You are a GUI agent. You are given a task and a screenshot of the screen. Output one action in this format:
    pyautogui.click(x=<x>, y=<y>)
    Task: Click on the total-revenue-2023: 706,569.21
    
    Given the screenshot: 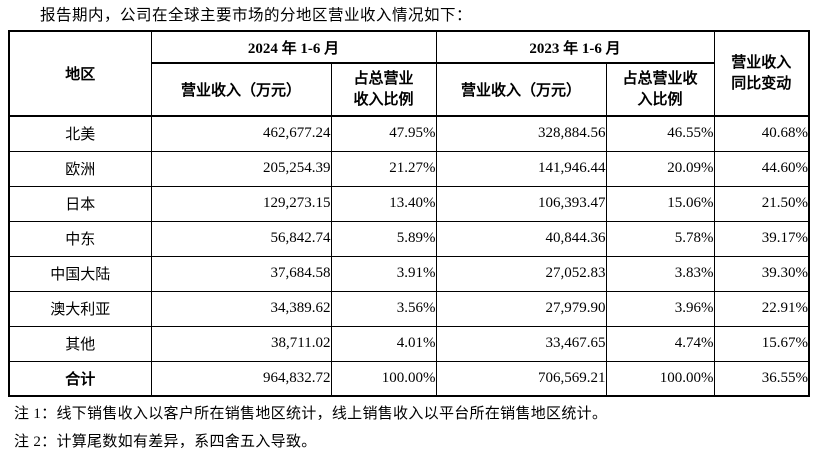 What is the action you would take?
    pyautogui.click(x=521, y=378)
    